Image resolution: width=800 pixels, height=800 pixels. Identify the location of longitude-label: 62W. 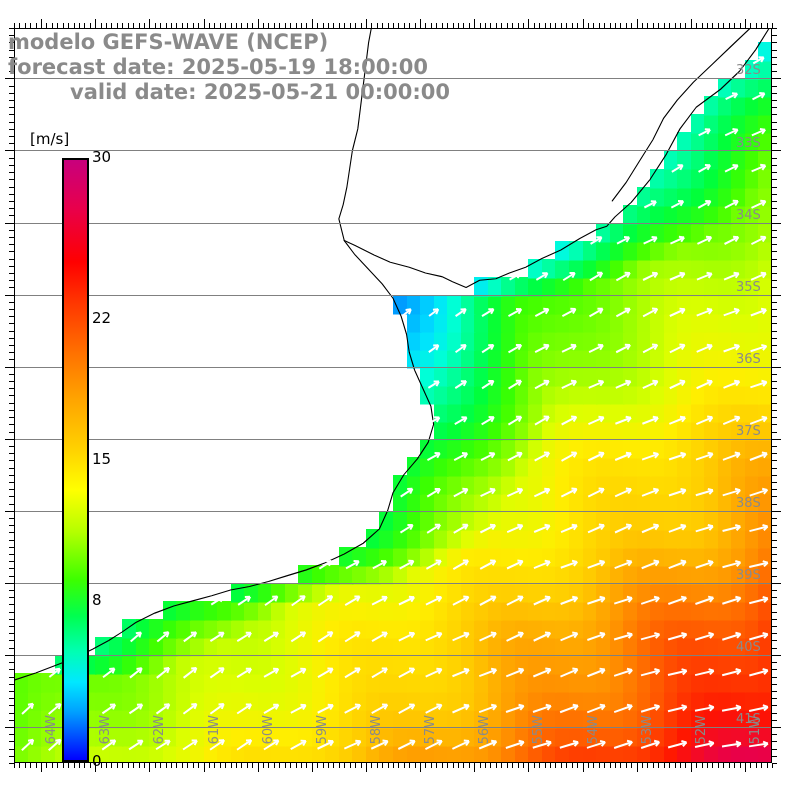
(160, 730).